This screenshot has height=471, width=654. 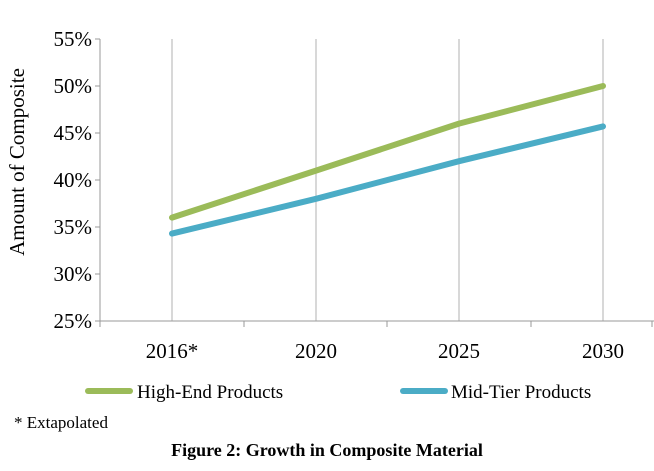 What do you see at coordinates (172, 351) in the screenshot?
I see `x-tick-label-0: 2016*` at bounding box center [172, 351].